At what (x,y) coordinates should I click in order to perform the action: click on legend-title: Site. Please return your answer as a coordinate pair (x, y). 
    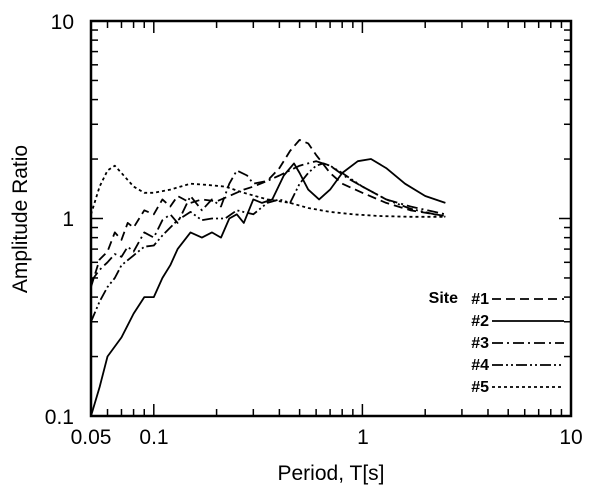
    Looking at the image, I should click on (443, 298).